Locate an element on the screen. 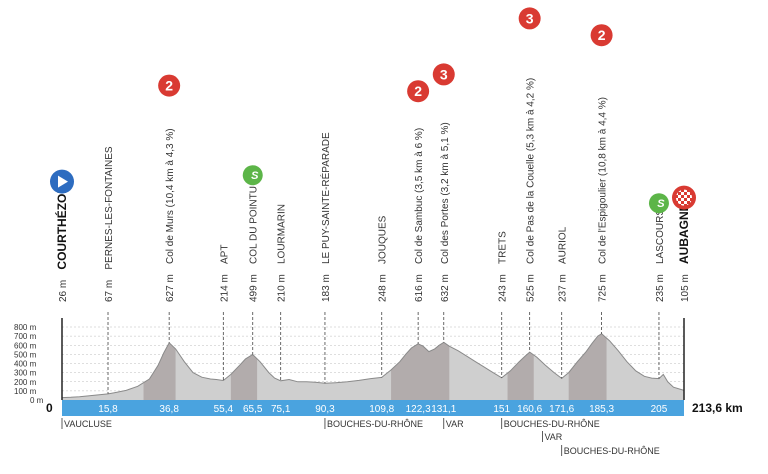 This screenshot has width=768, height=474. altitude-label: 627 m is located at coordinates (170, 288).